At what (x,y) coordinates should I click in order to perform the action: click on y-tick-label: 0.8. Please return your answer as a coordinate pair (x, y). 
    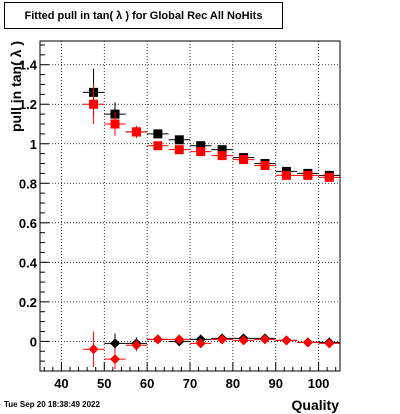
    Looking at the image, I should click on (28, 183).